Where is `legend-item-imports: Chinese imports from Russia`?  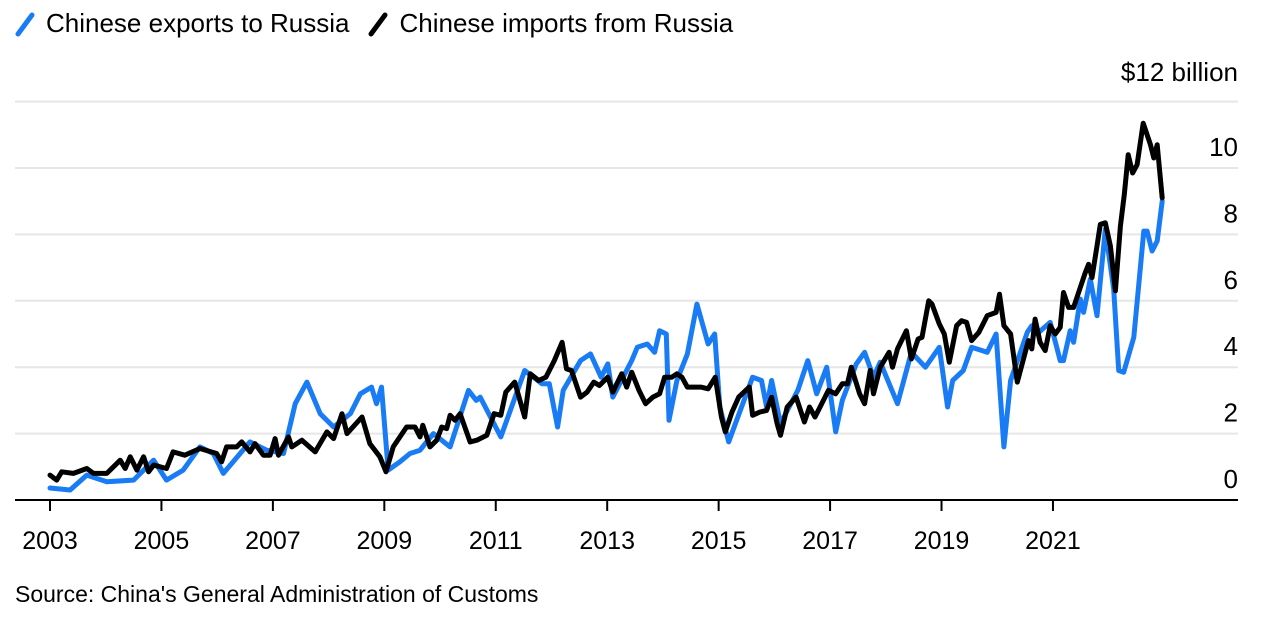
legend-item-imports: Chinese imports from Russia is located at coordinates (550, 23).